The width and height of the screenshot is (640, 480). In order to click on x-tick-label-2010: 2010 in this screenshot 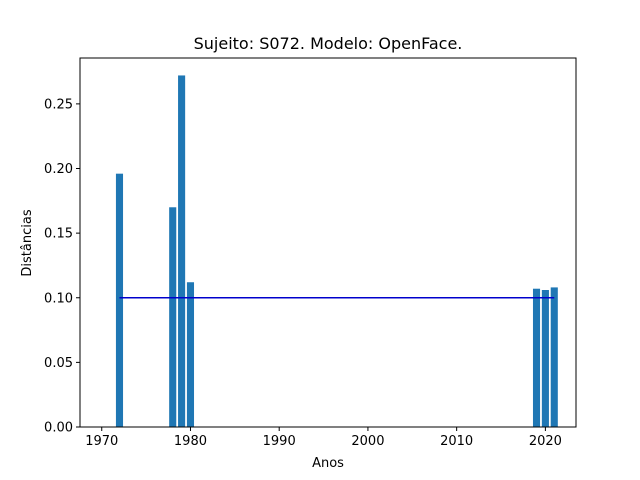, I will do `click(456, 441)`.